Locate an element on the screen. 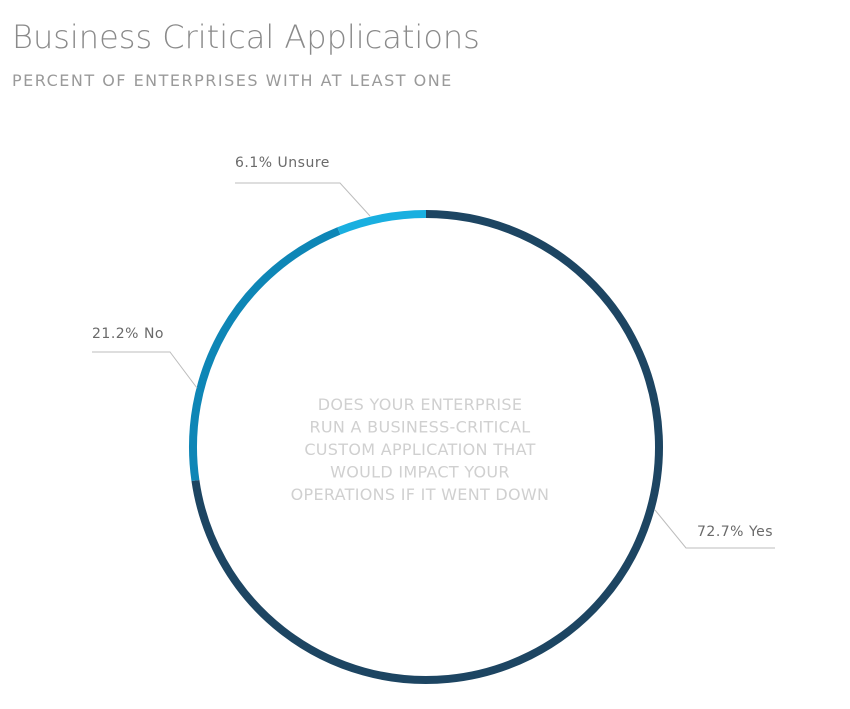 The image size is (850, 709). segment-value-label: 21.2% is located at coordinates (115, 334).